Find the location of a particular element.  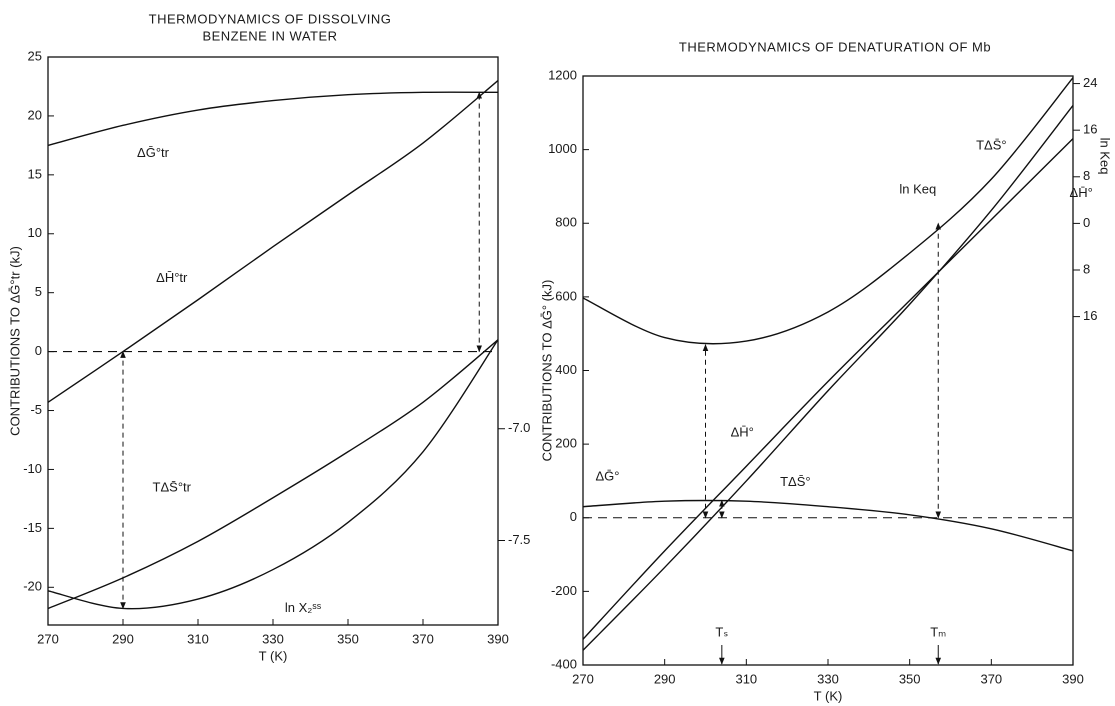

y-tick-label: 10 is located at coordinates (35, 232).